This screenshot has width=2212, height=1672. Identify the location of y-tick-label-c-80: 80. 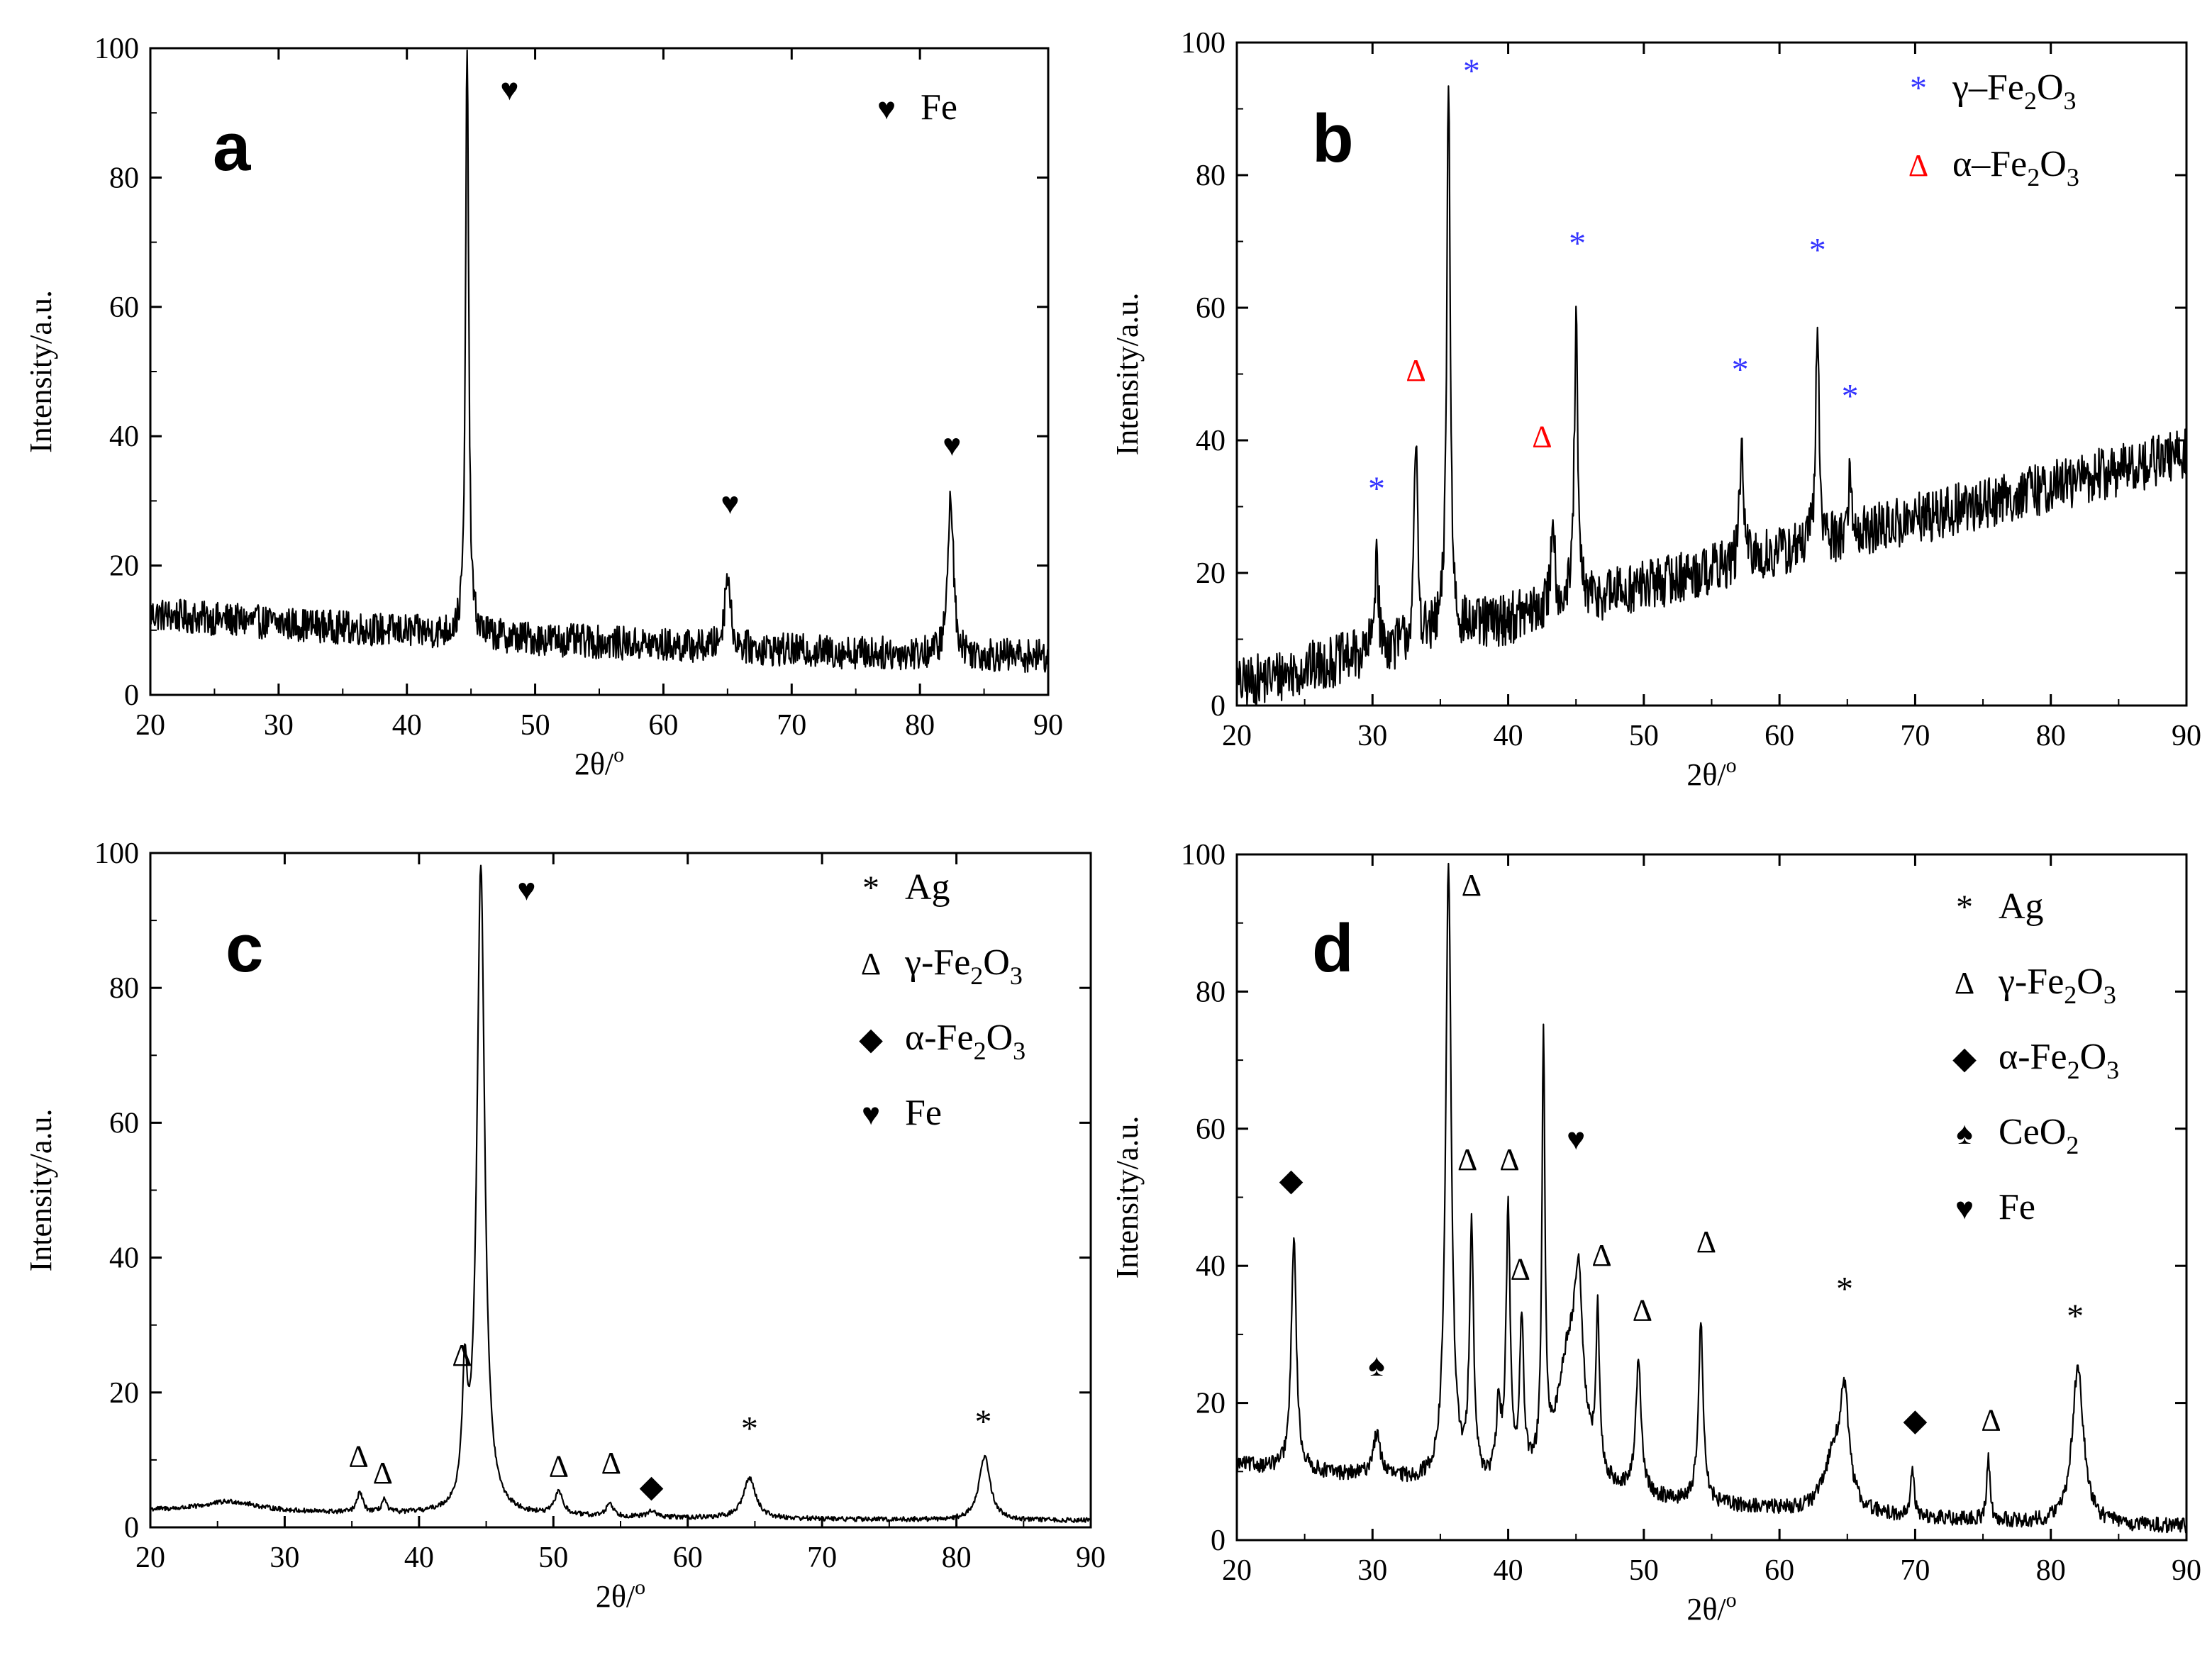
(124, 988).